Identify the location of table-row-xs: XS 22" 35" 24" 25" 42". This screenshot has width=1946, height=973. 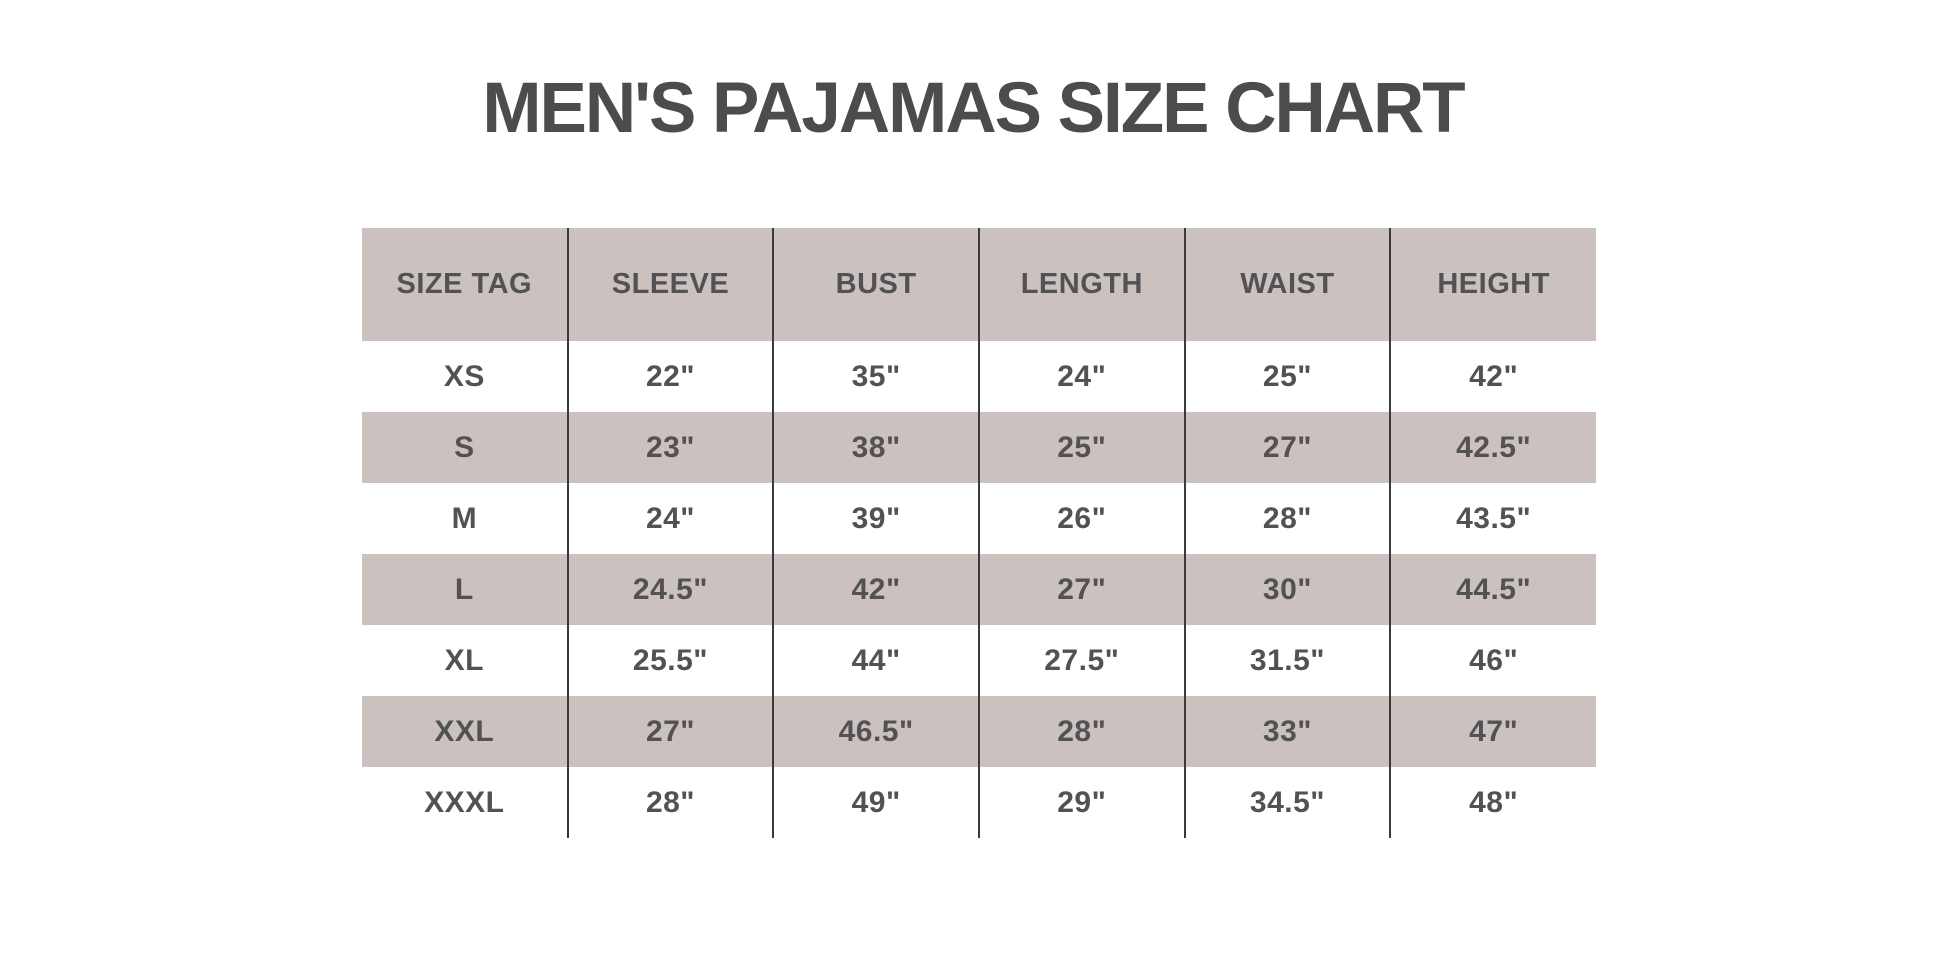
(979, 376).